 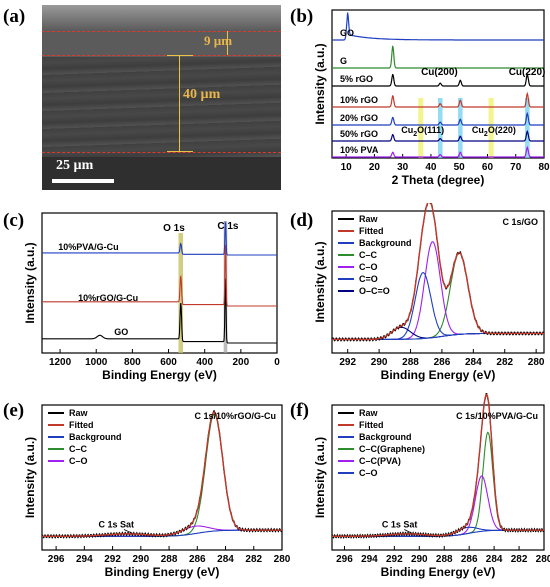 I want to click on legend-label: Fitted, so click(x=371, y=231).